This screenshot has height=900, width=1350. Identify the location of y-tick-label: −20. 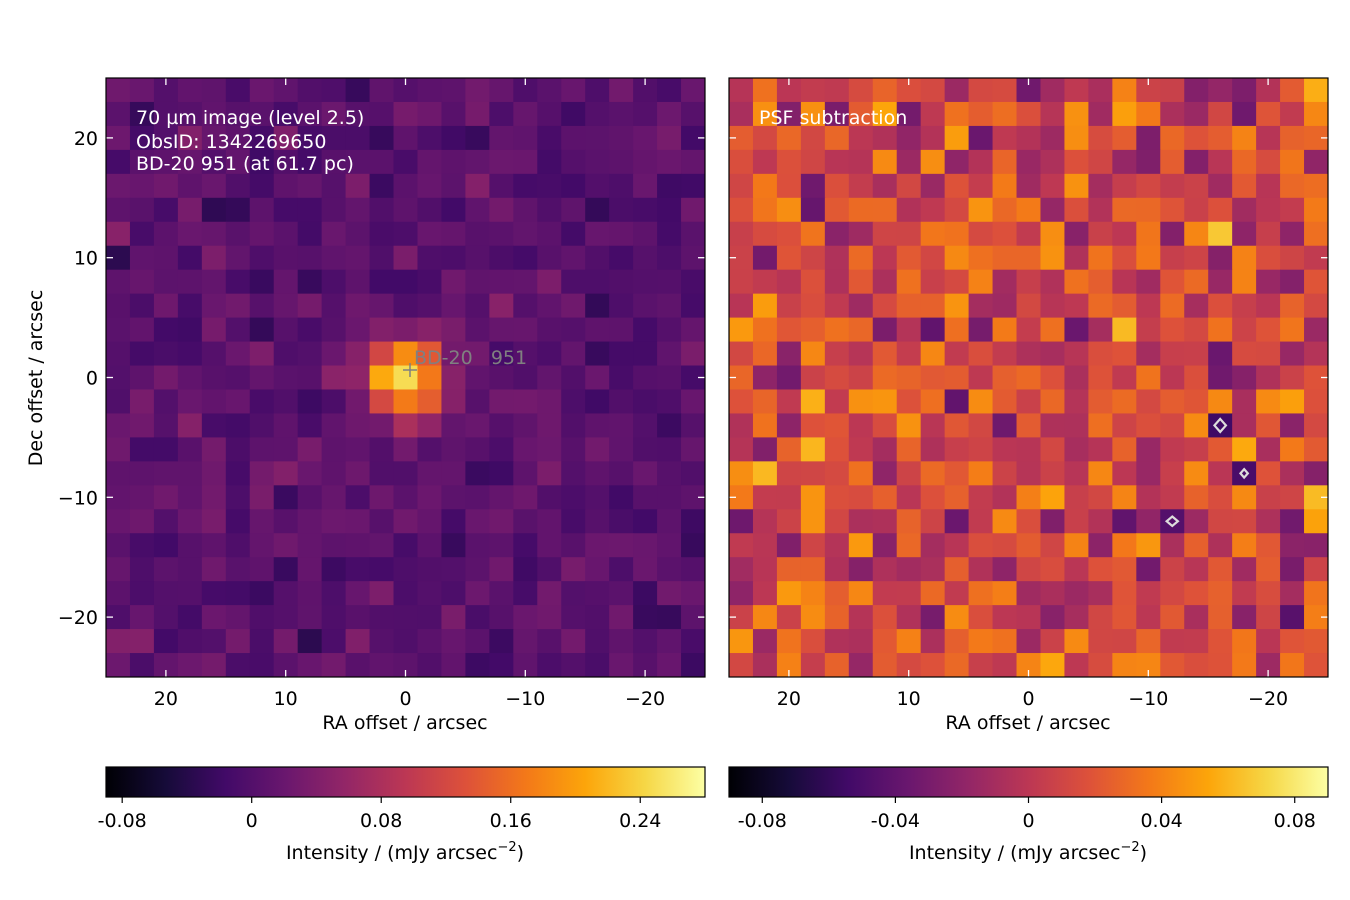
(78, 618).